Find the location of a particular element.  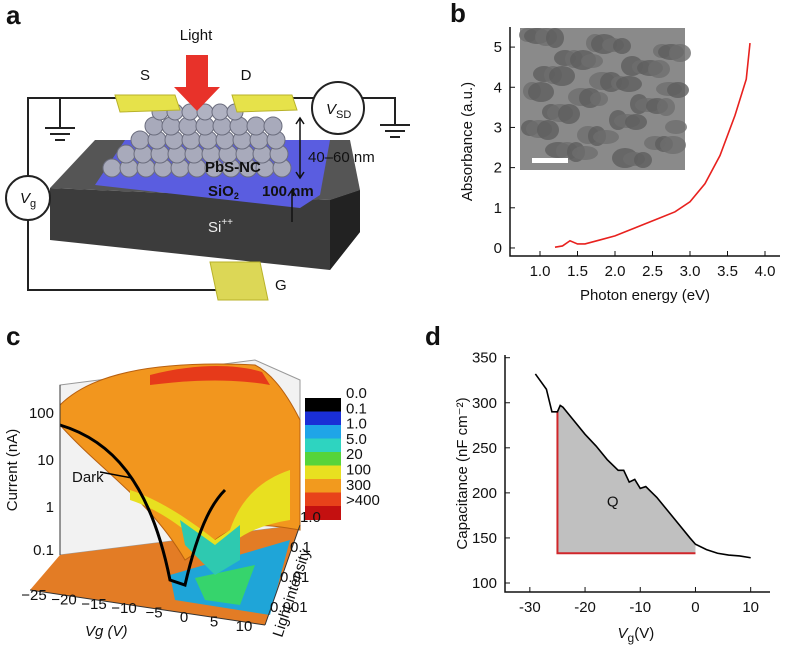

panel-label: b is located at coordinates (458, 14).